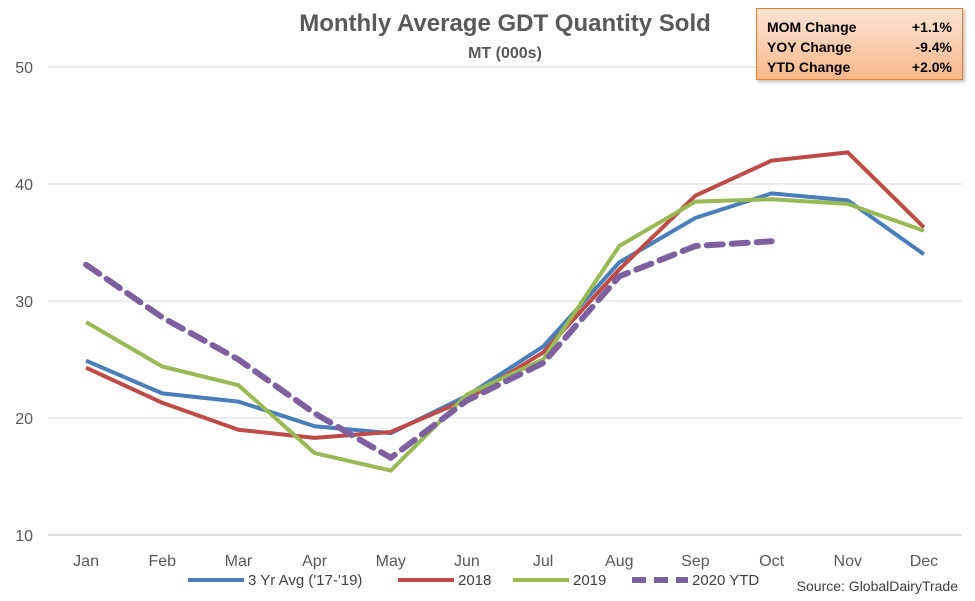 The image size is (975, 601). What do you see at coordinates (24, 536) in the screenshot?
I see `y-tick-label: 10` at bounding box center [24, 536].